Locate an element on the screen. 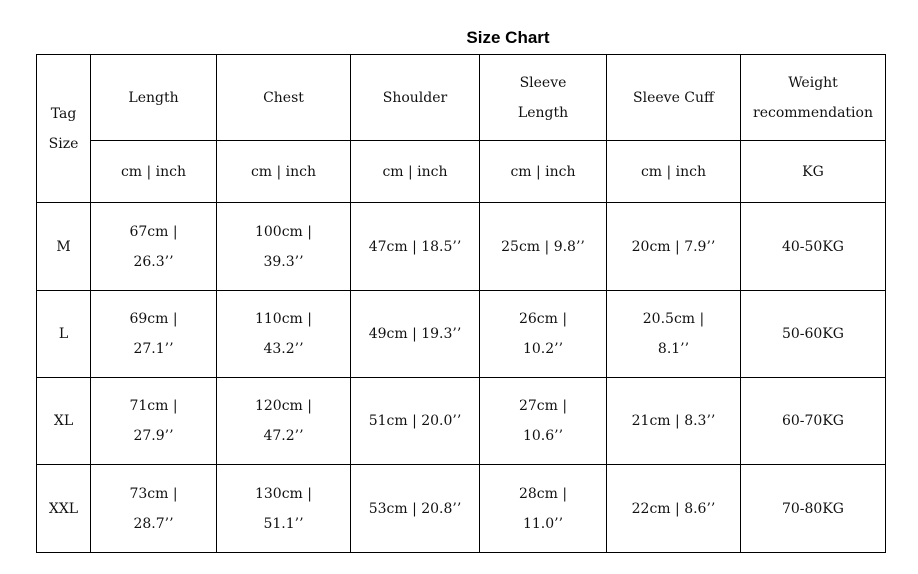 This screenshot has width=918, height=574. header-chest: Chest is located at coordinates (283, 97).